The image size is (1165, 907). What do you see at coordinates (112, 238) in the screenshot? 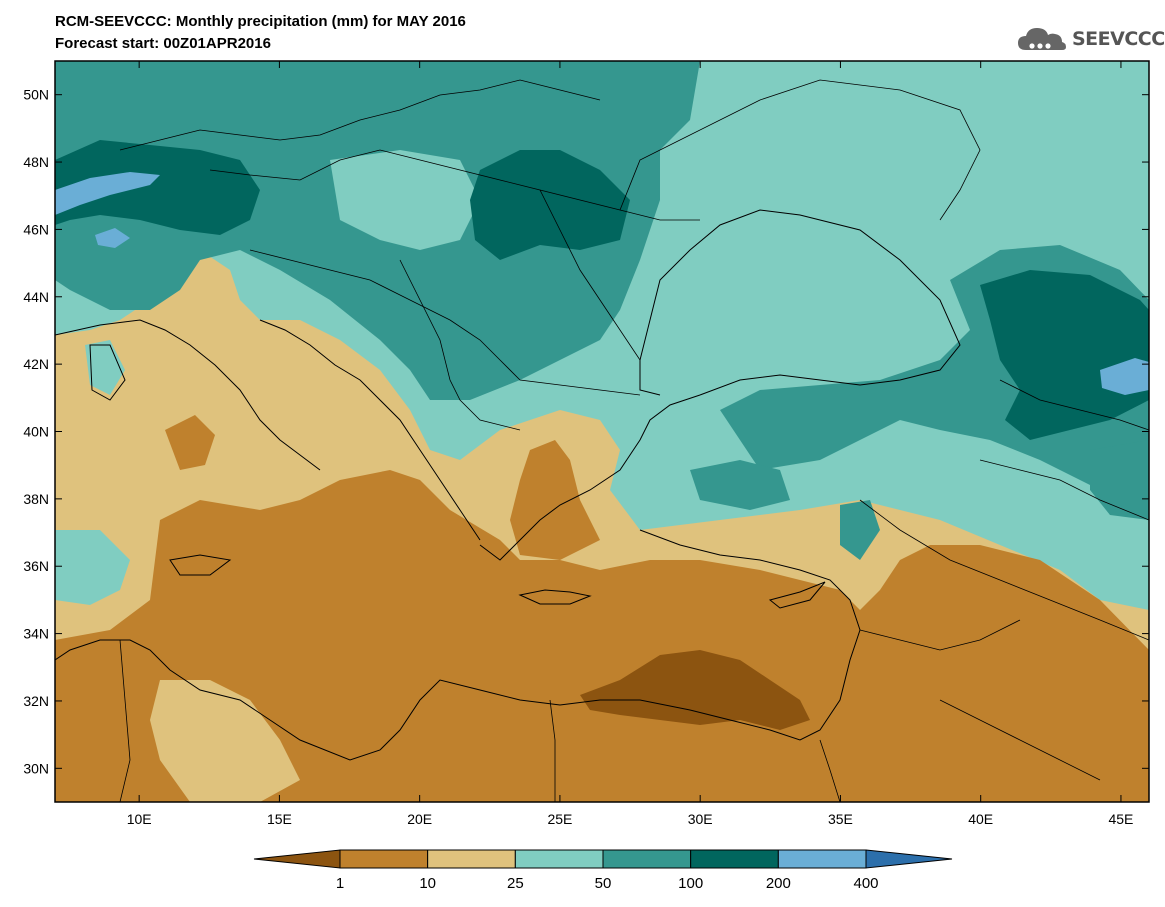
I see `field-200-400-alps-east` at bounding box center [112, 238].